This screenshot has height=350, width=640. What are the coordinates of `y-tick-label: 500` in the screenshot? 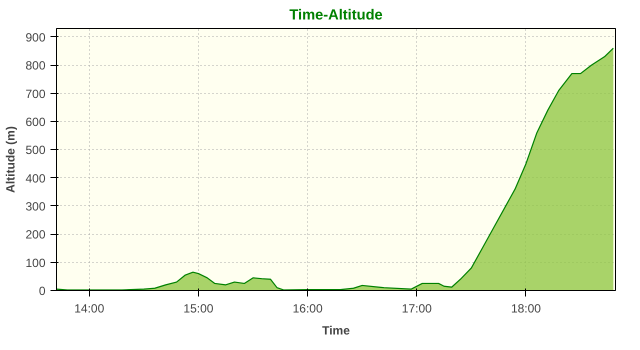 It's located at (35, 150).